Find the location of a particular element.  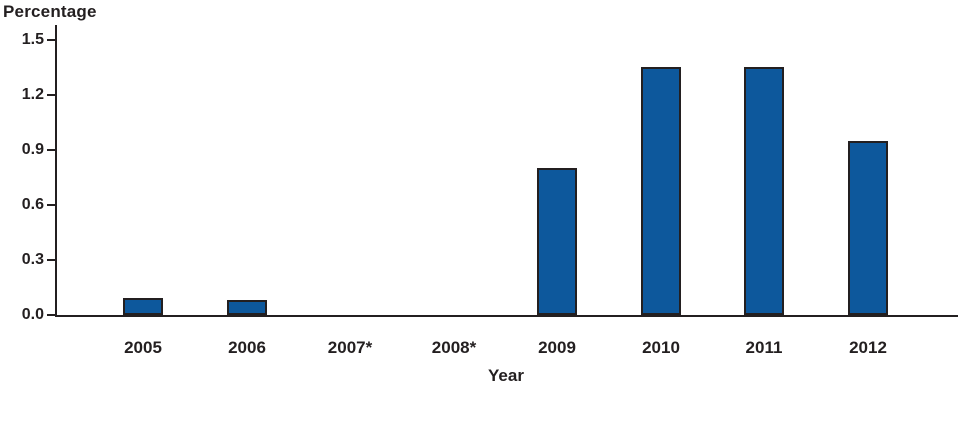

y-tick-1.2 is located at coordinates (51, 95).